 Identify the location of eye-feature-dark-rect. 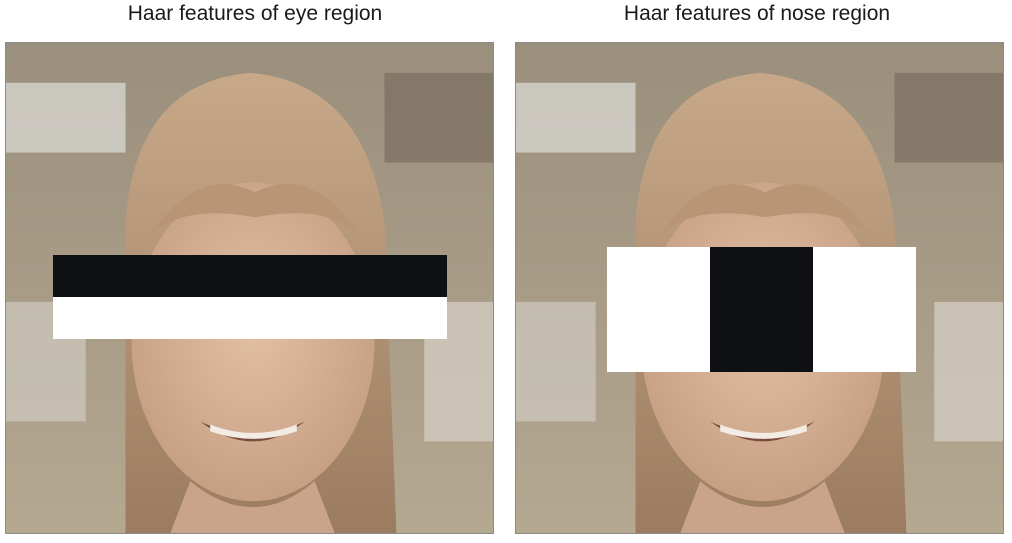
(250, 276).